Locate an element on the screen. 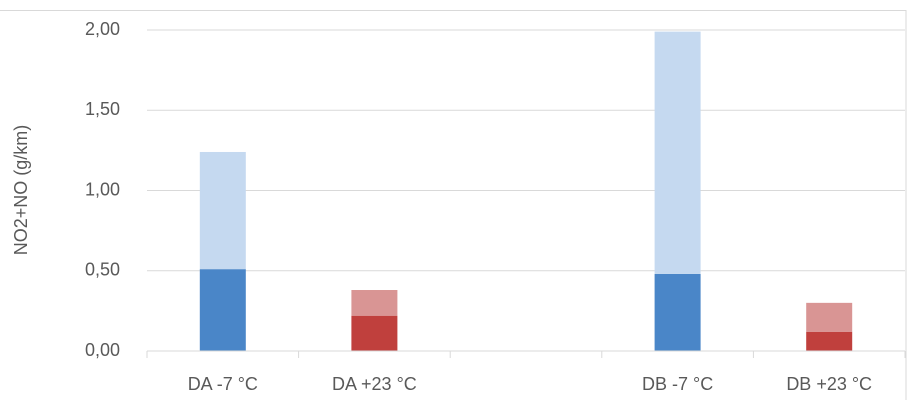 The width and height of the screenshot is (907, 400). y-tick-label: 0,00 is located at coordinates (102, 350).